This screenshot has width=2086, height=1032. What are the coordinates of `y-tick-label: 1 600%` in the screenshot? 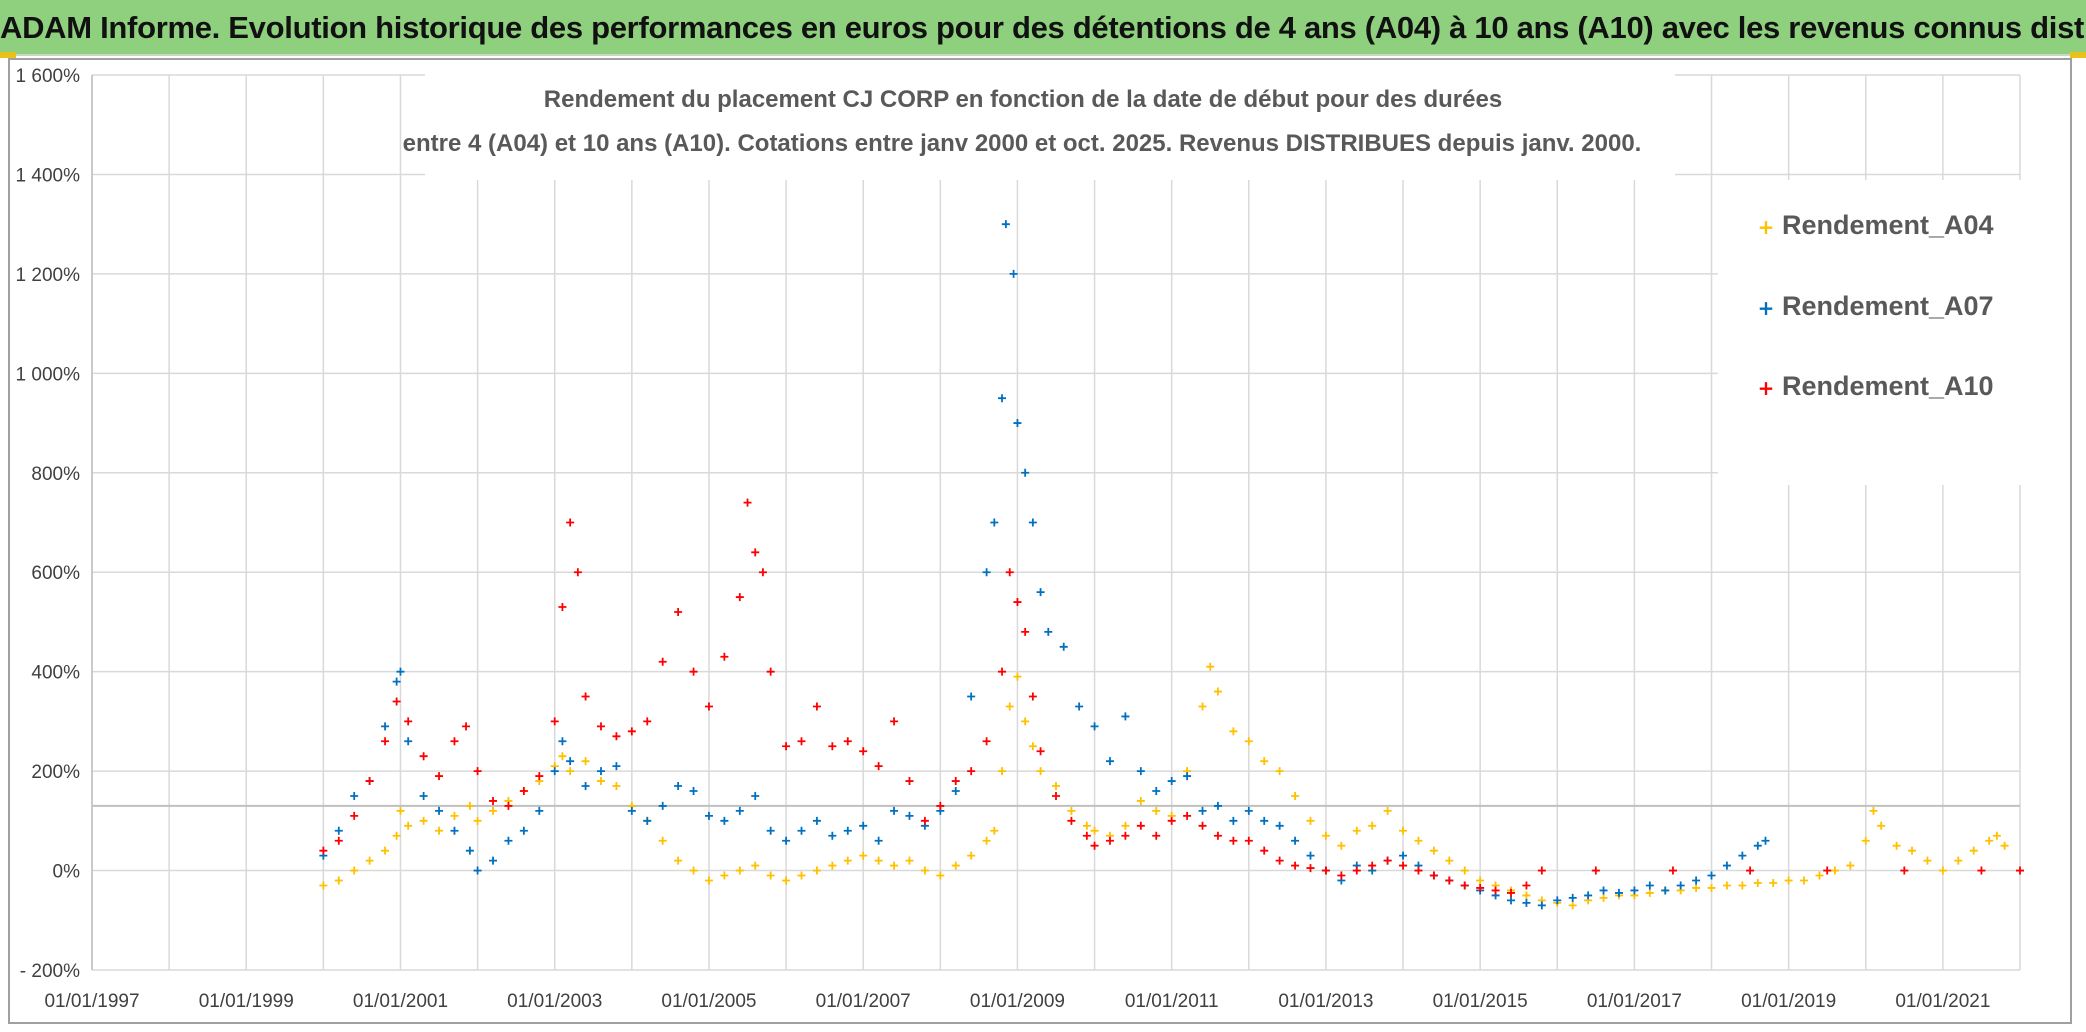 It's located at (48, 76).